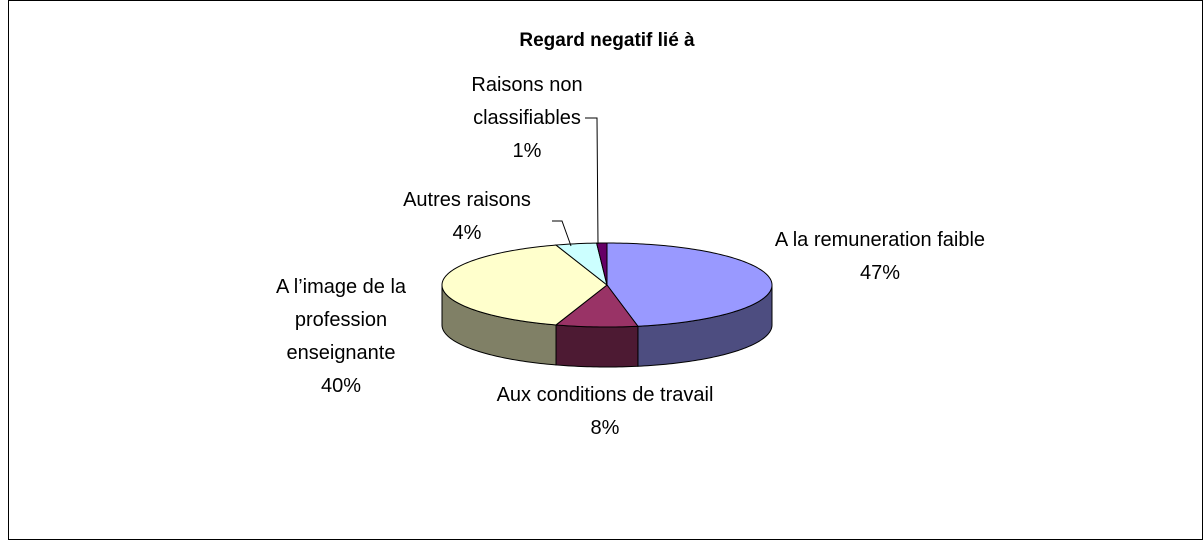 The width and height of the screenshot is (1204, 541). I want to click on value-label: 1%, so click(527, 151).